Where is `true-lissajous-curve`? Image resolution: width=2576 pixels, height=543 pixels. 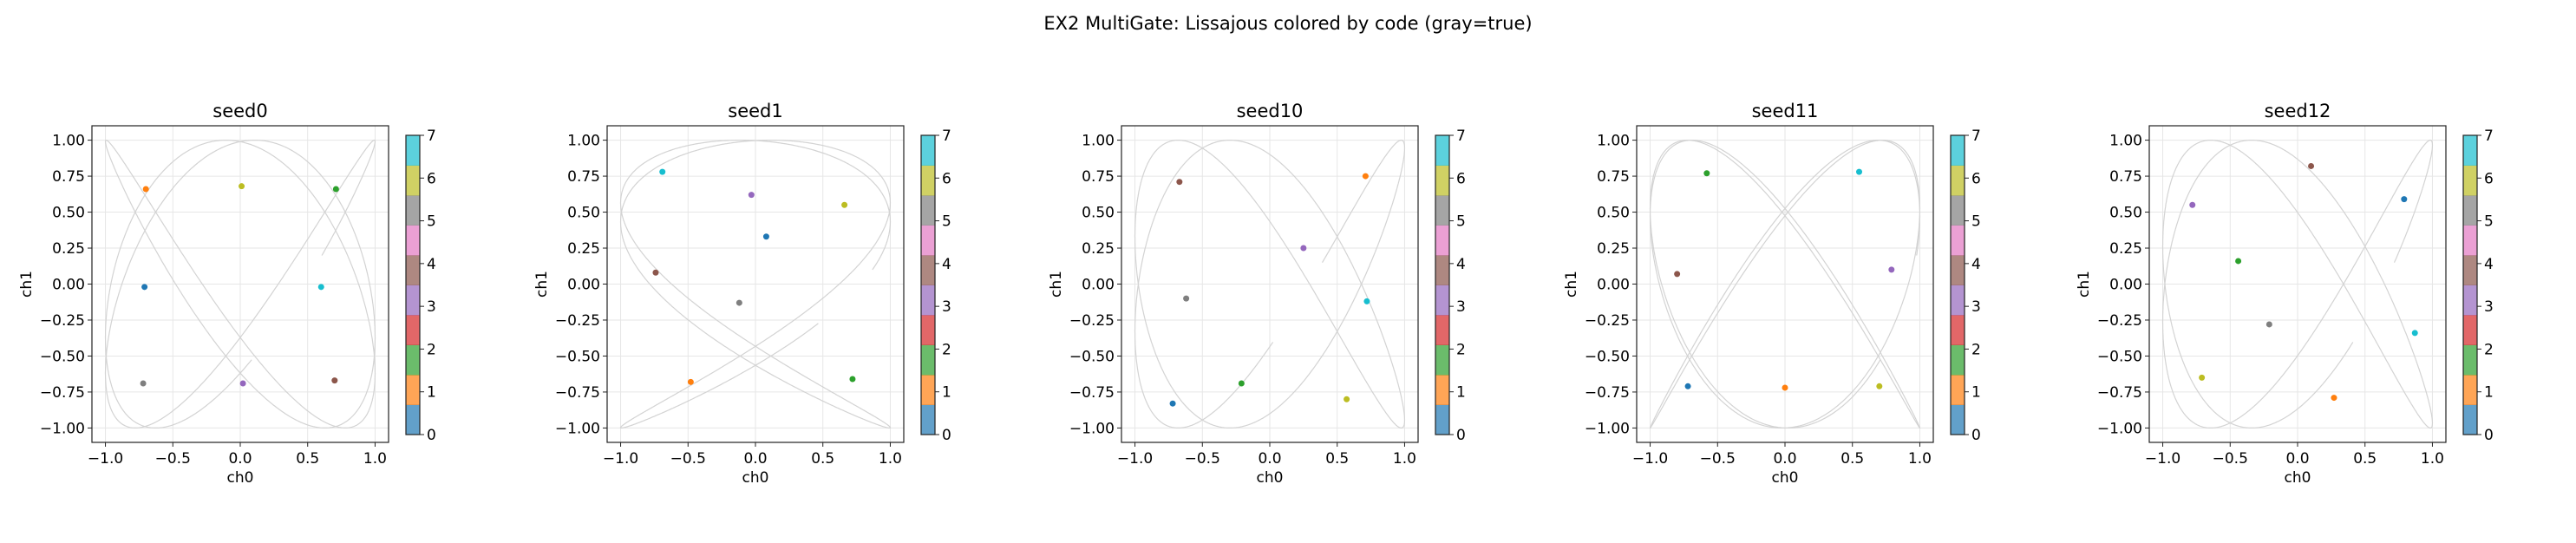 true-lissajous-curve is located at coordinates (1270, 284).